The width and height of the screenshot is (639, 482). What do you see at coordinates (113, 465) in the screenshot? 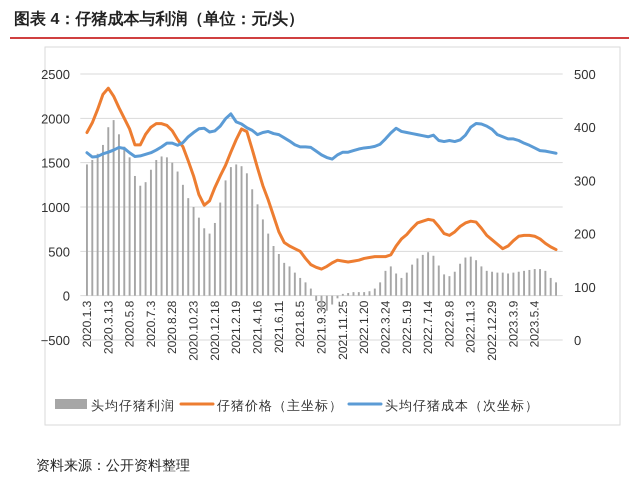
I see `text: 资料来源：公开资料整理` at bounding box center [113, 465].